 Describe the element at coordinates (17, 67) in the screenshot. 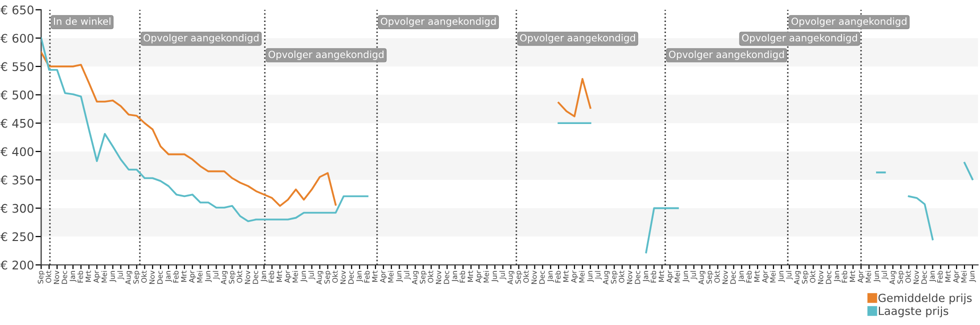

I see `y-tick-label: € 550` at that location.